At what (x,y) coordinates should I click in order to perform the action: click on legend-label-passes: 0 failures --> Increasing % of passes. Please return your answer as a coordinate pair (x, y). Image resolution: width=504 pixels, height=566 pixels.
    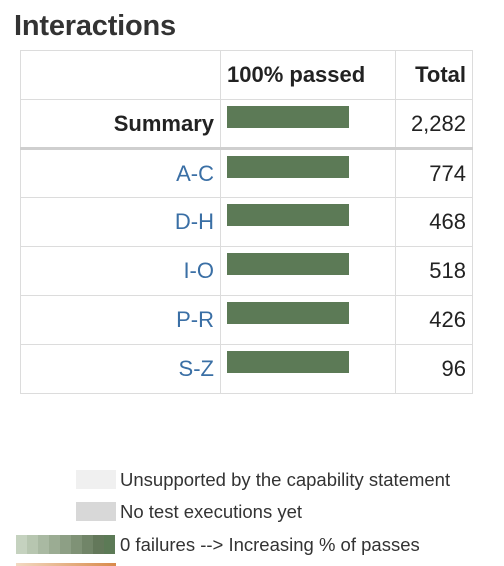
    Looking at the image, I should click on (270, 544).